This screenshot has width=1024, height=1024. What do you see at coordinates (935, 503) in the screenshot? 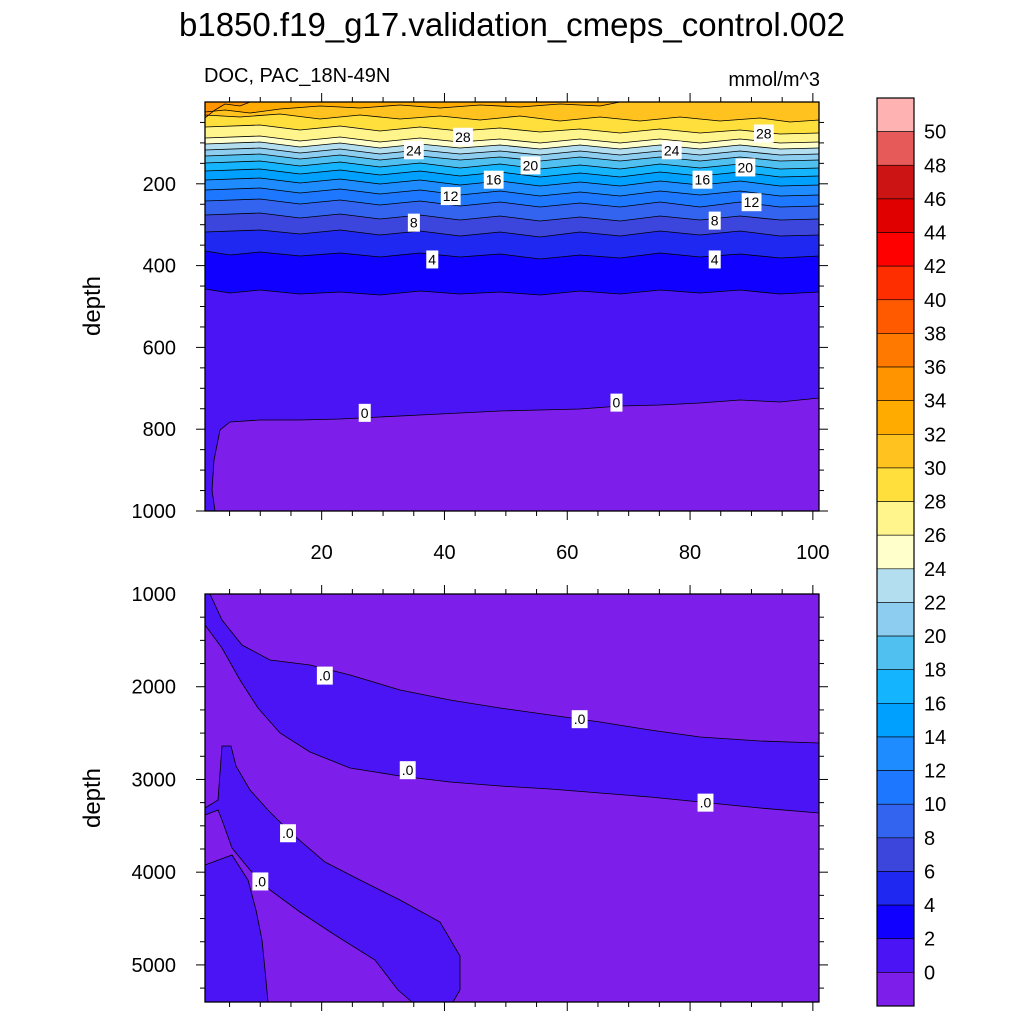
I see `colorbar-label: 28` at bounding box center [935, 503].